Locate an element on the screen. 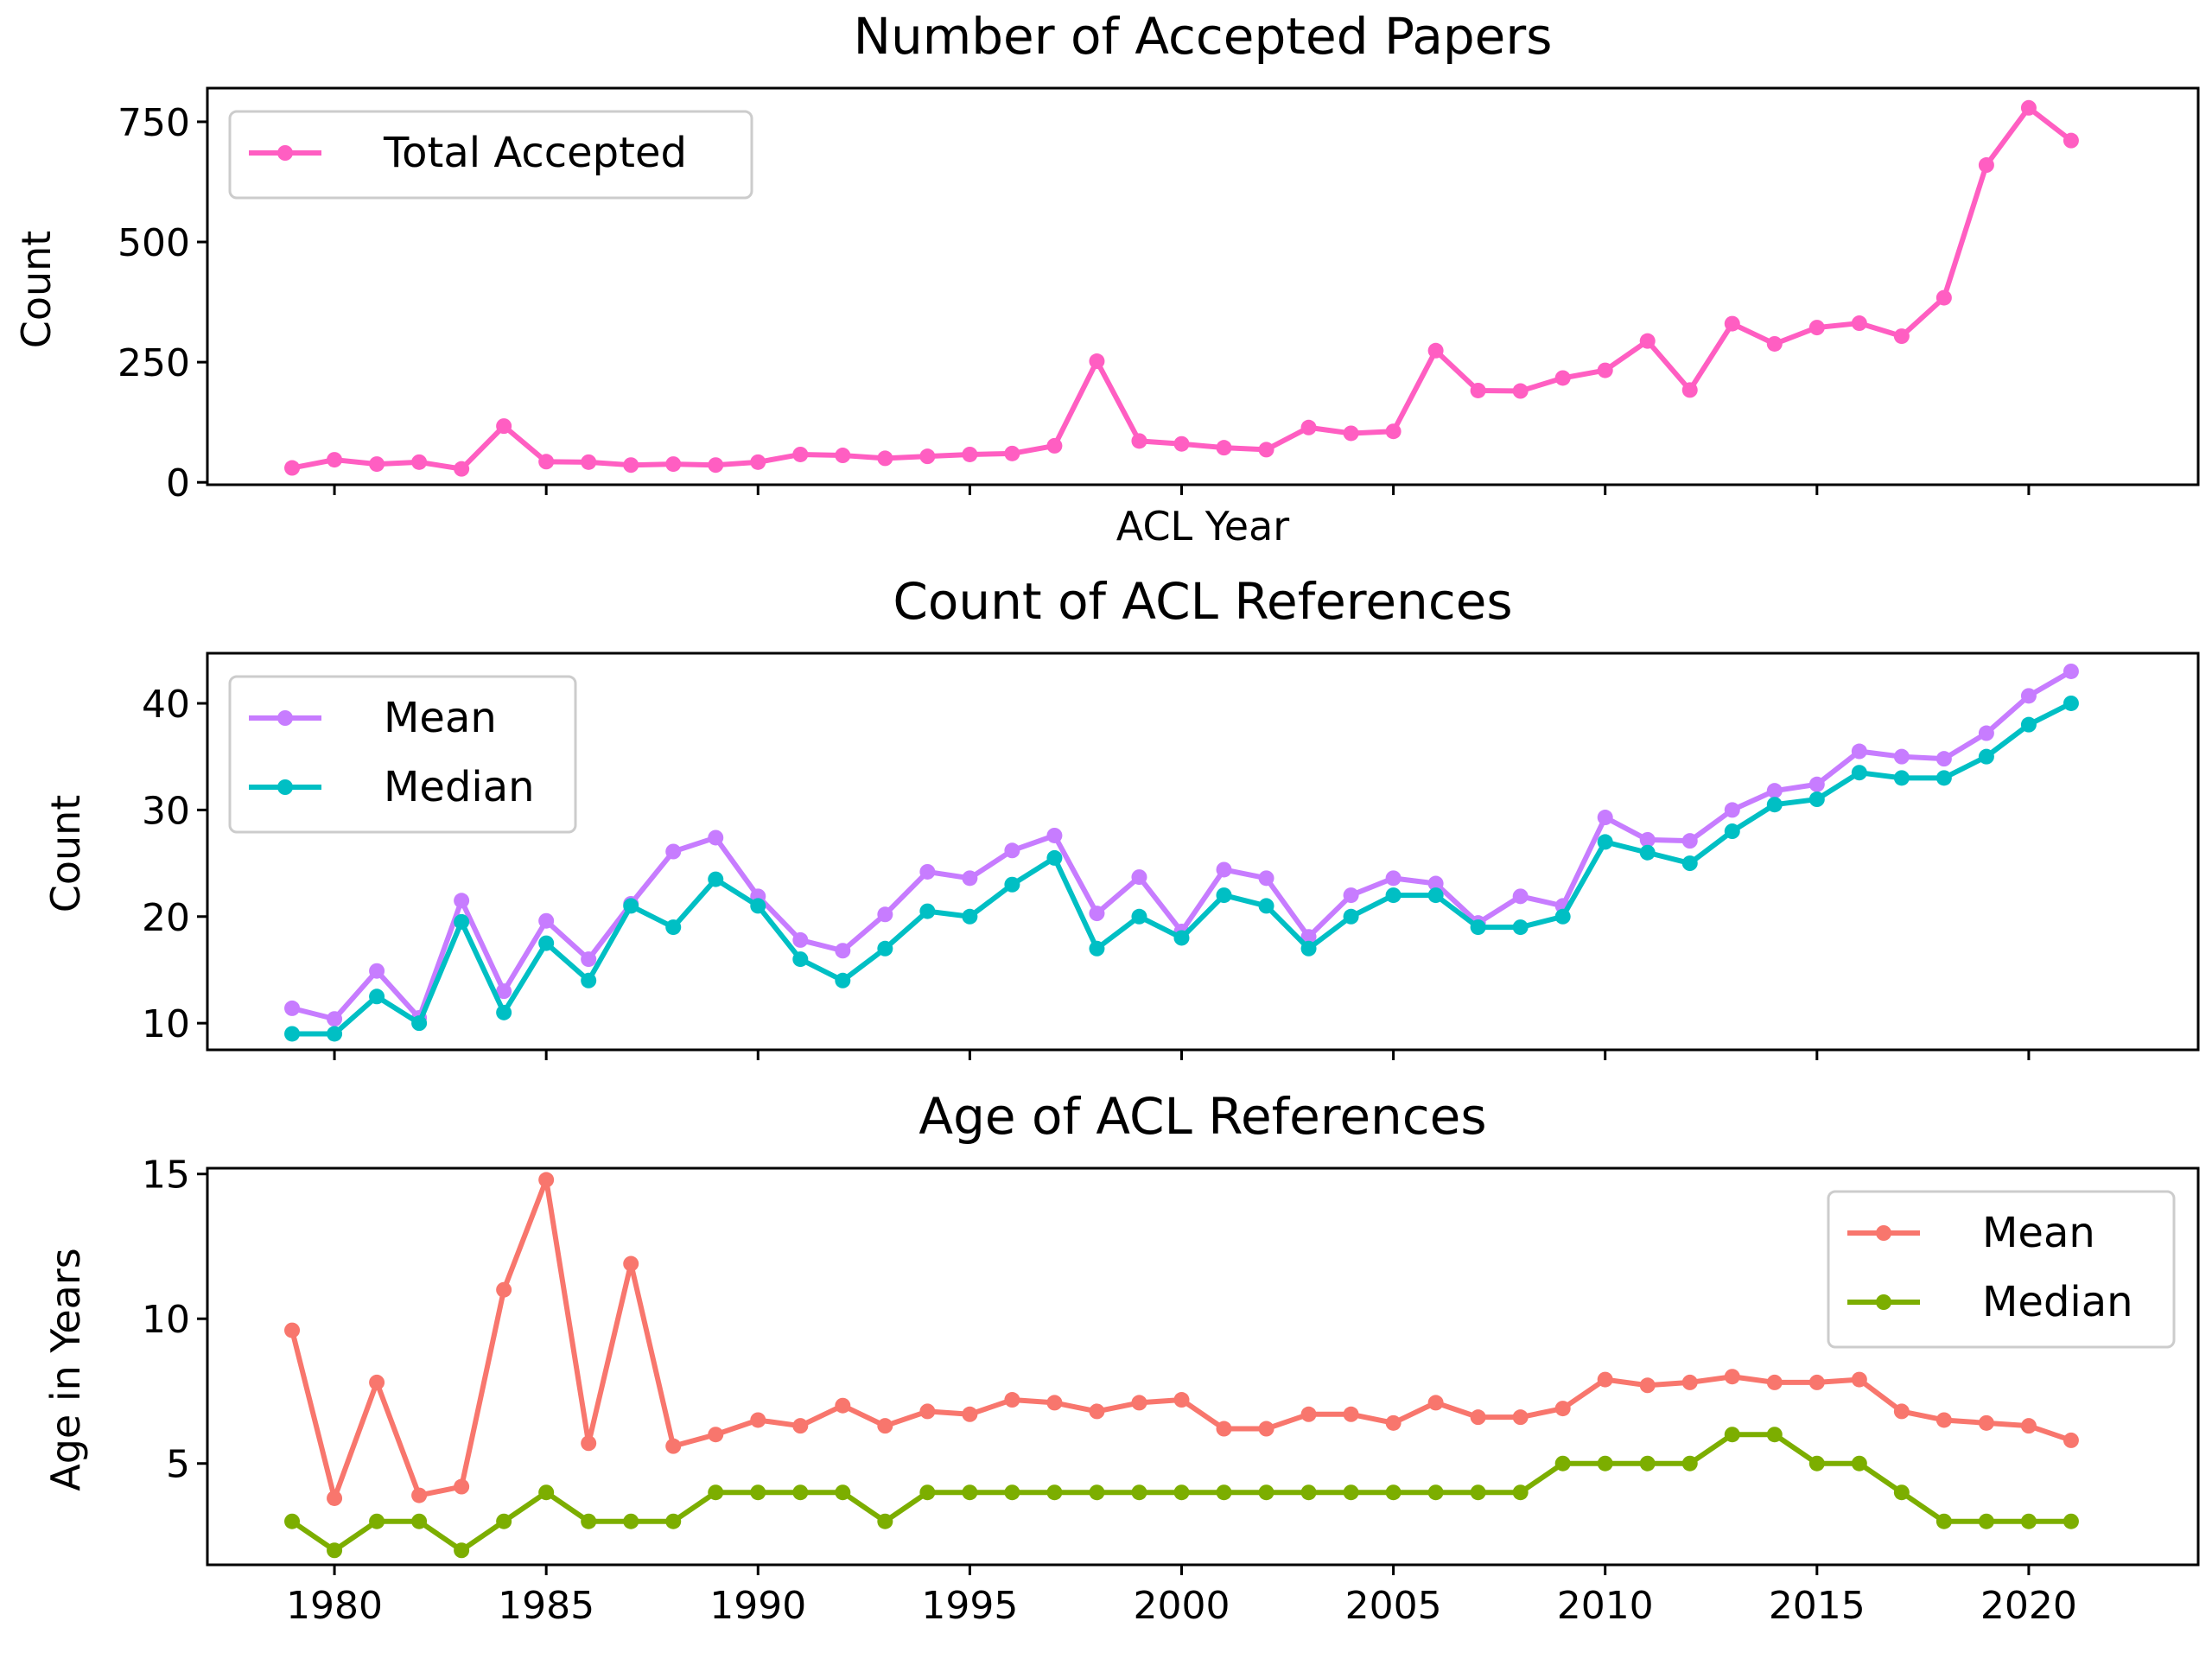 Image resolution: width=2212 pixels, height=1659 pixels. x-tick-label: 1980 is located at coordinates (334, 1606).